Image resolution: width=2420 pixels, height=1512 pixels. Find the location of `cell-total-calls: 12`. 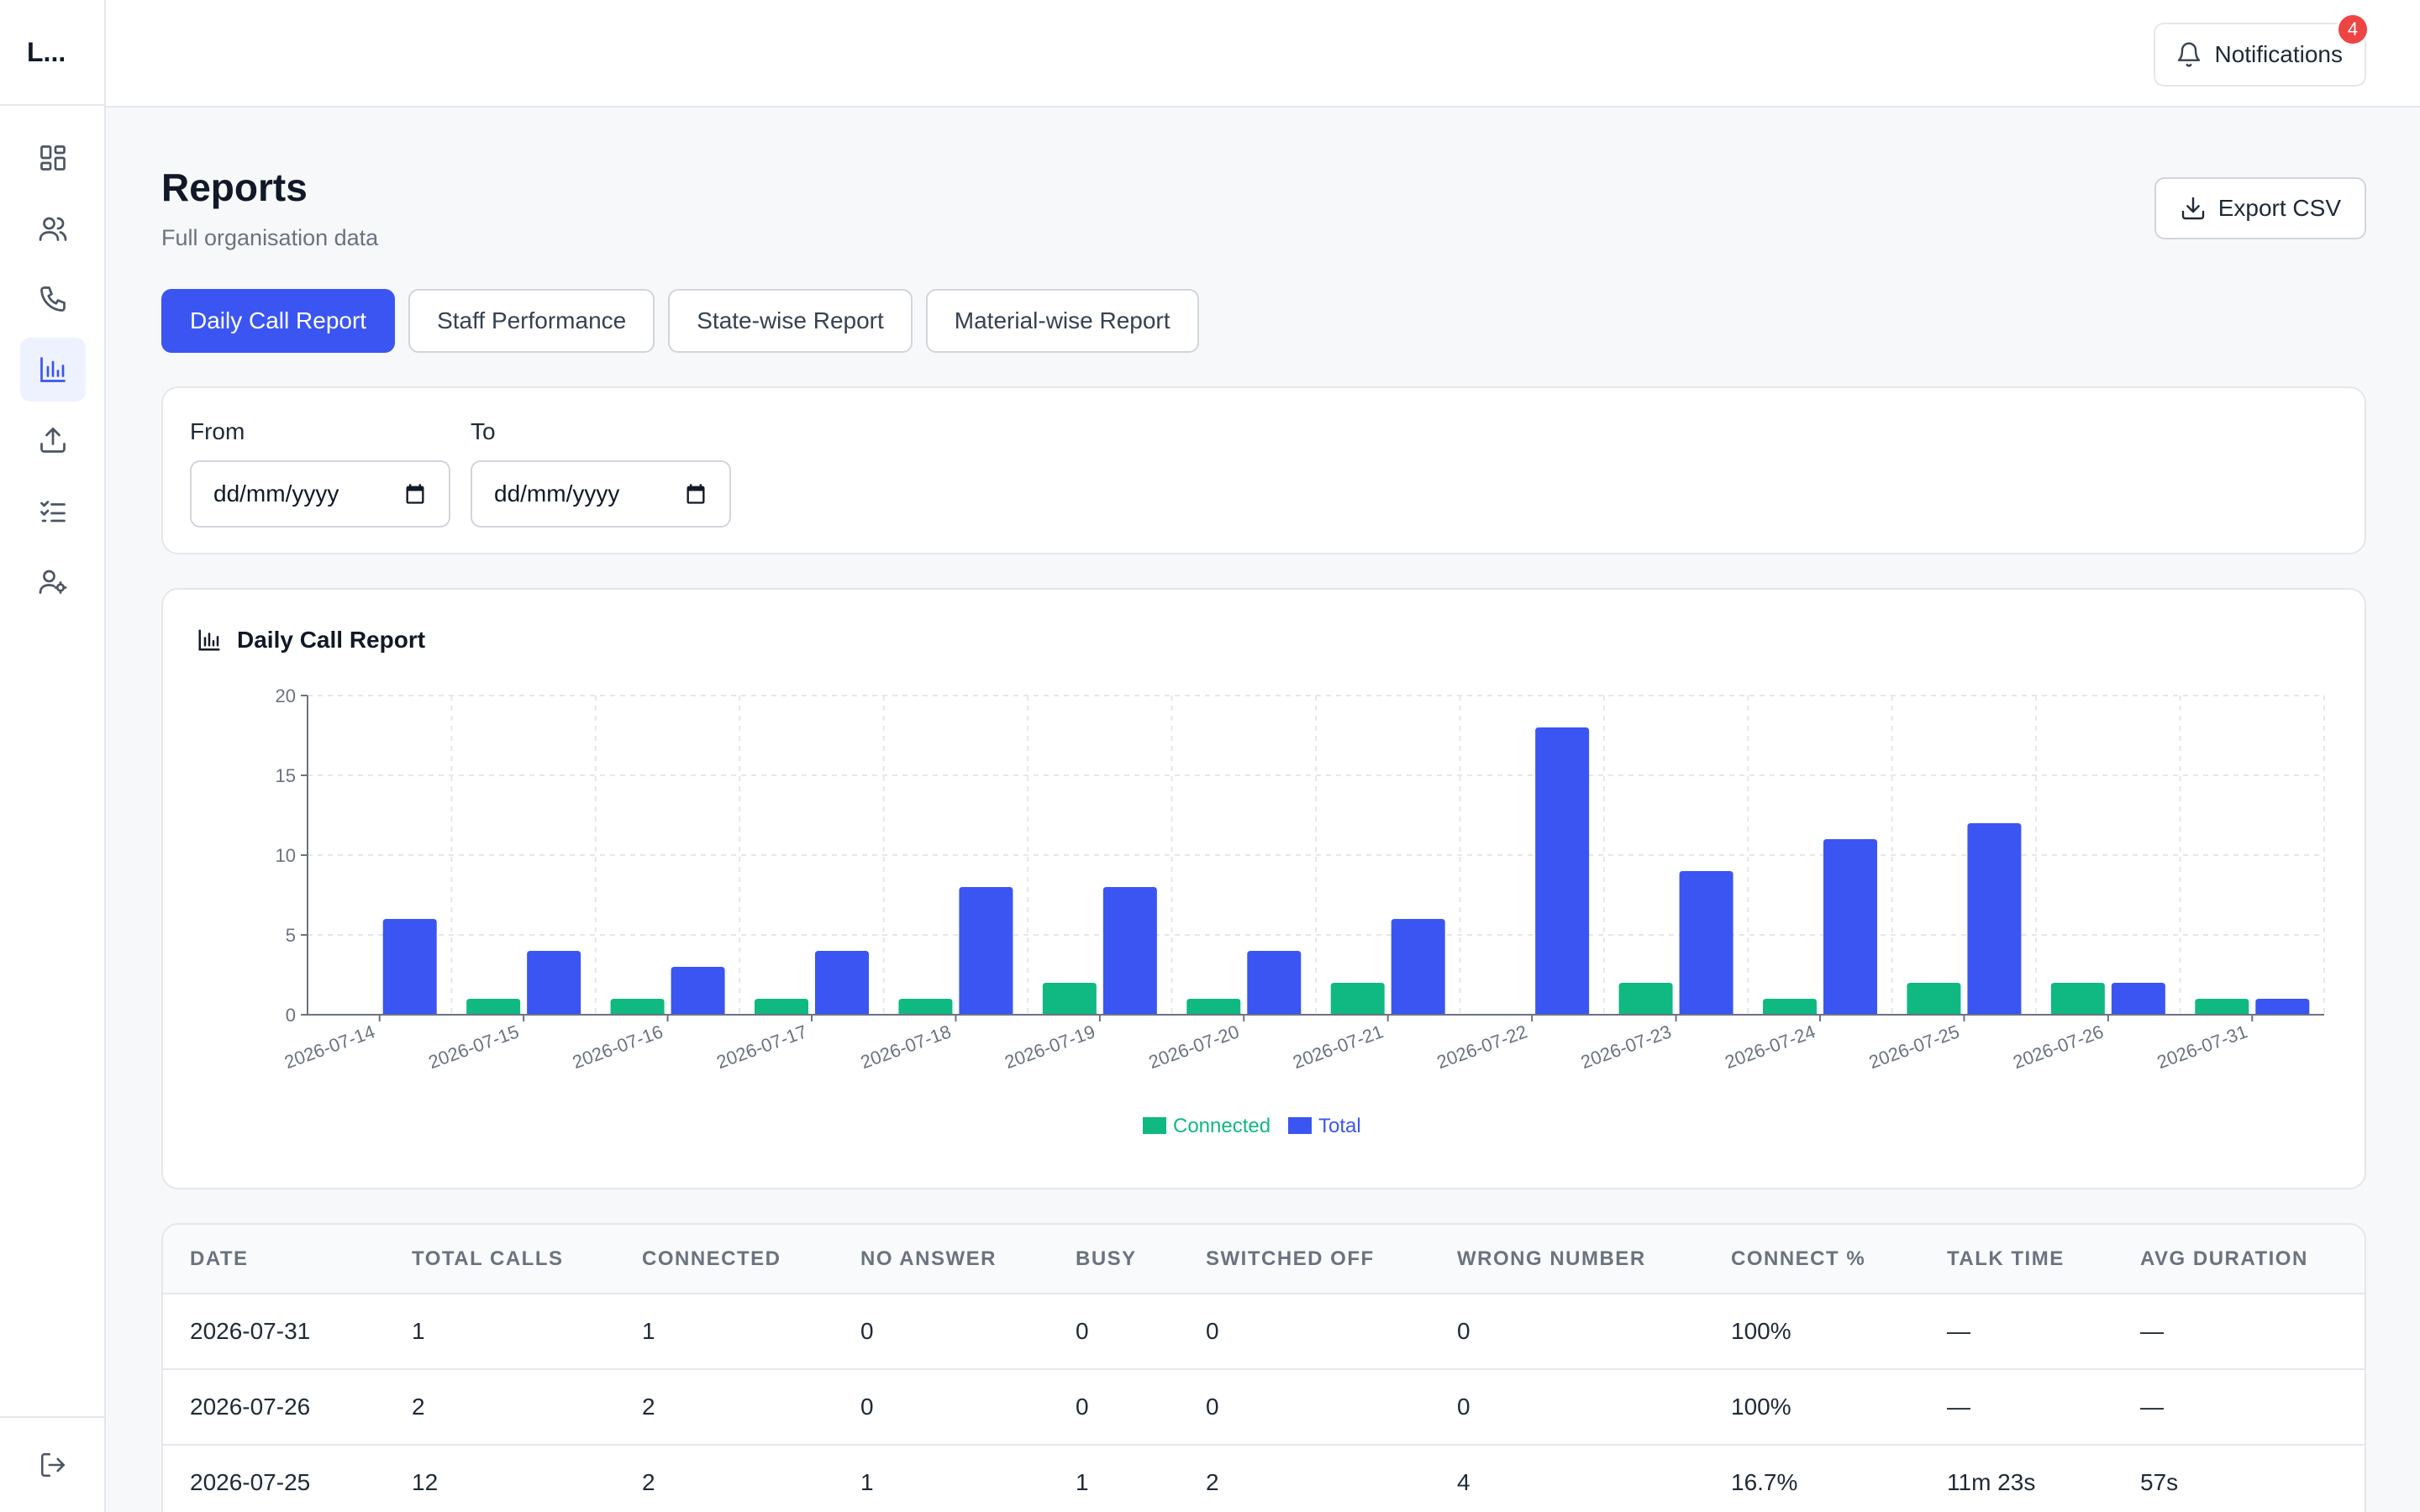

cell-total-calls: 12 is located at coordinates (426, 1482).